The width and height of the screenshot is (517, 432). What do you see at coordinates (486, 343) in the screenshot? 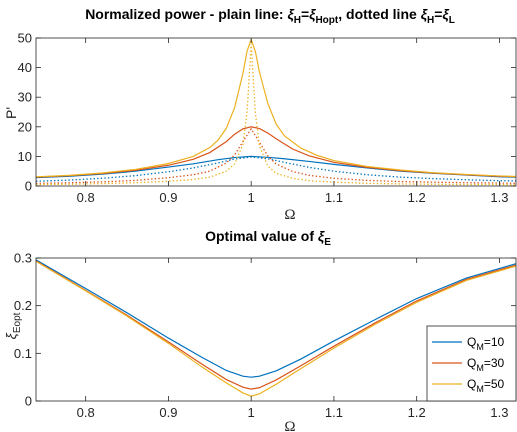
I see `legend-label-q10: QM=10` at bounding box center [486, 343].